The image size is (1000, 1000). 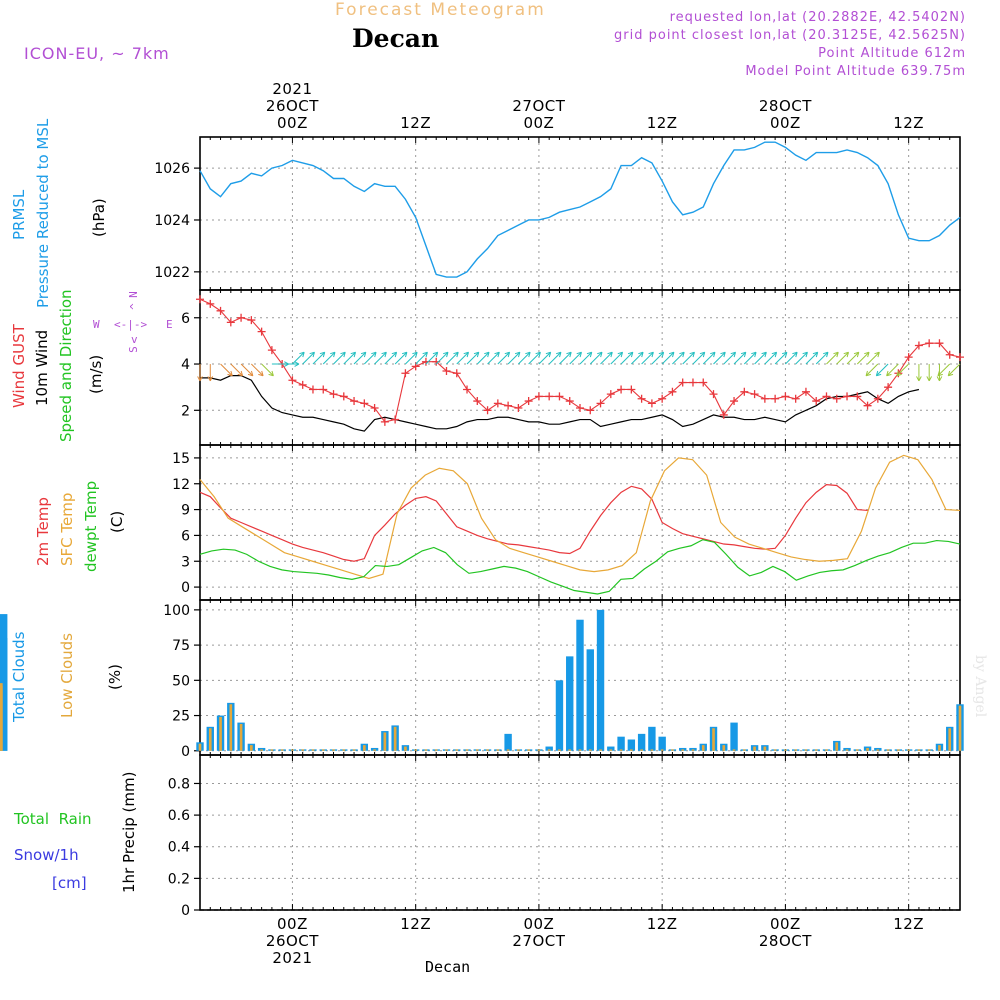 What do you see at coordinates (580, 517) in the screenshot?
I see `temp-sfc-line` at bounding box center [580, 517].